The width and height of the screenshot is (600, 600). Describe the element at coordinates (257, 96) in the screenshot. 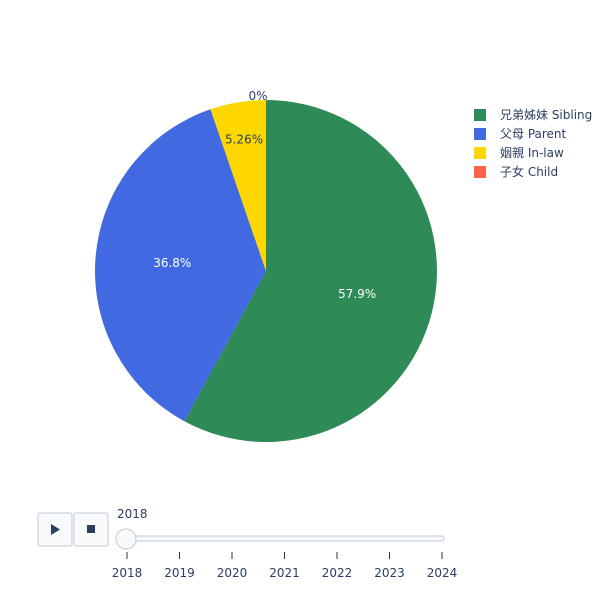

I see `pie-label-child: 0%` at that location.